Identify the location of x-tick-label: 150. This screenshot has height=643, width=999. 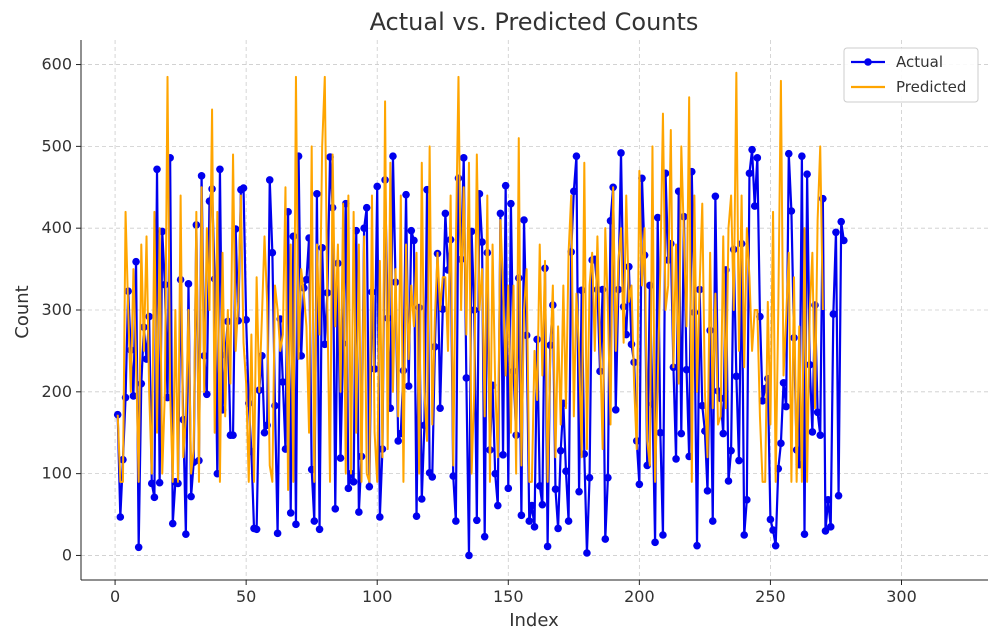
(508, 596).